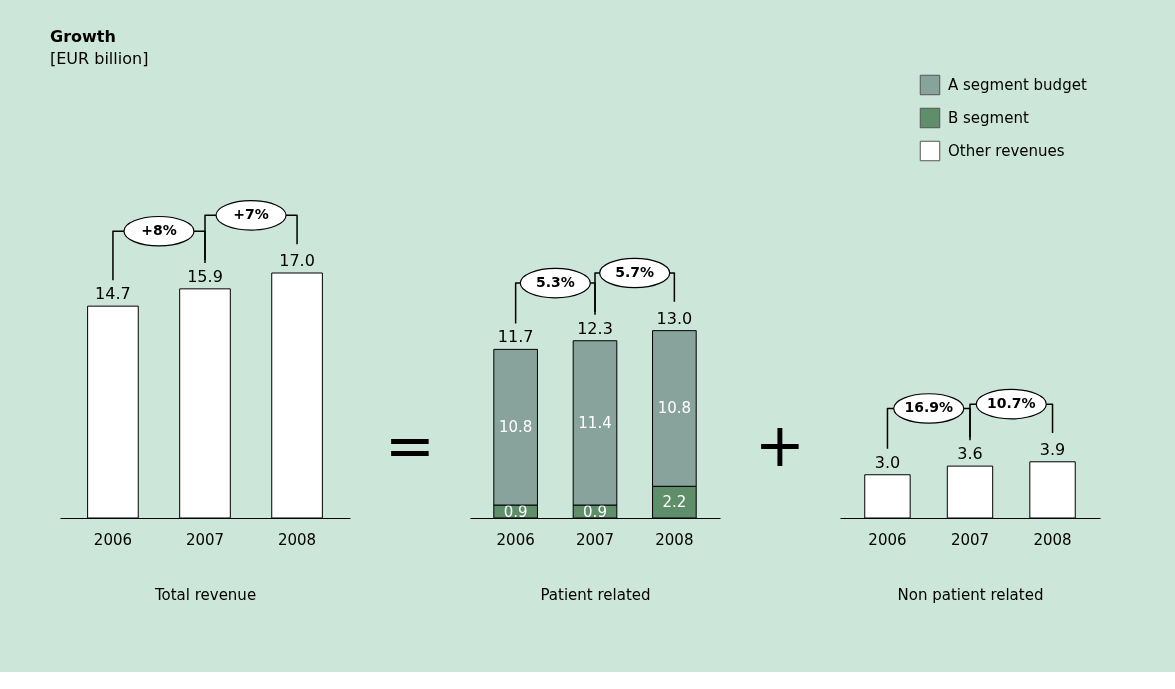  What do you see at coordinates (988, 118) in the screenshot?
I see `legend-label: B segment` at bounding box center [988, 118].